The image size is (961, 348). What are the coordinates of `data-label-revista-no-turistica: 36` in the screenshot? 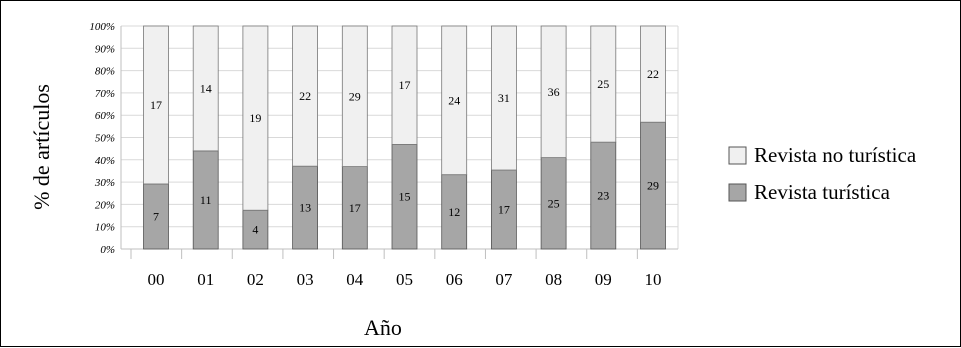 It's located at (554, 92).